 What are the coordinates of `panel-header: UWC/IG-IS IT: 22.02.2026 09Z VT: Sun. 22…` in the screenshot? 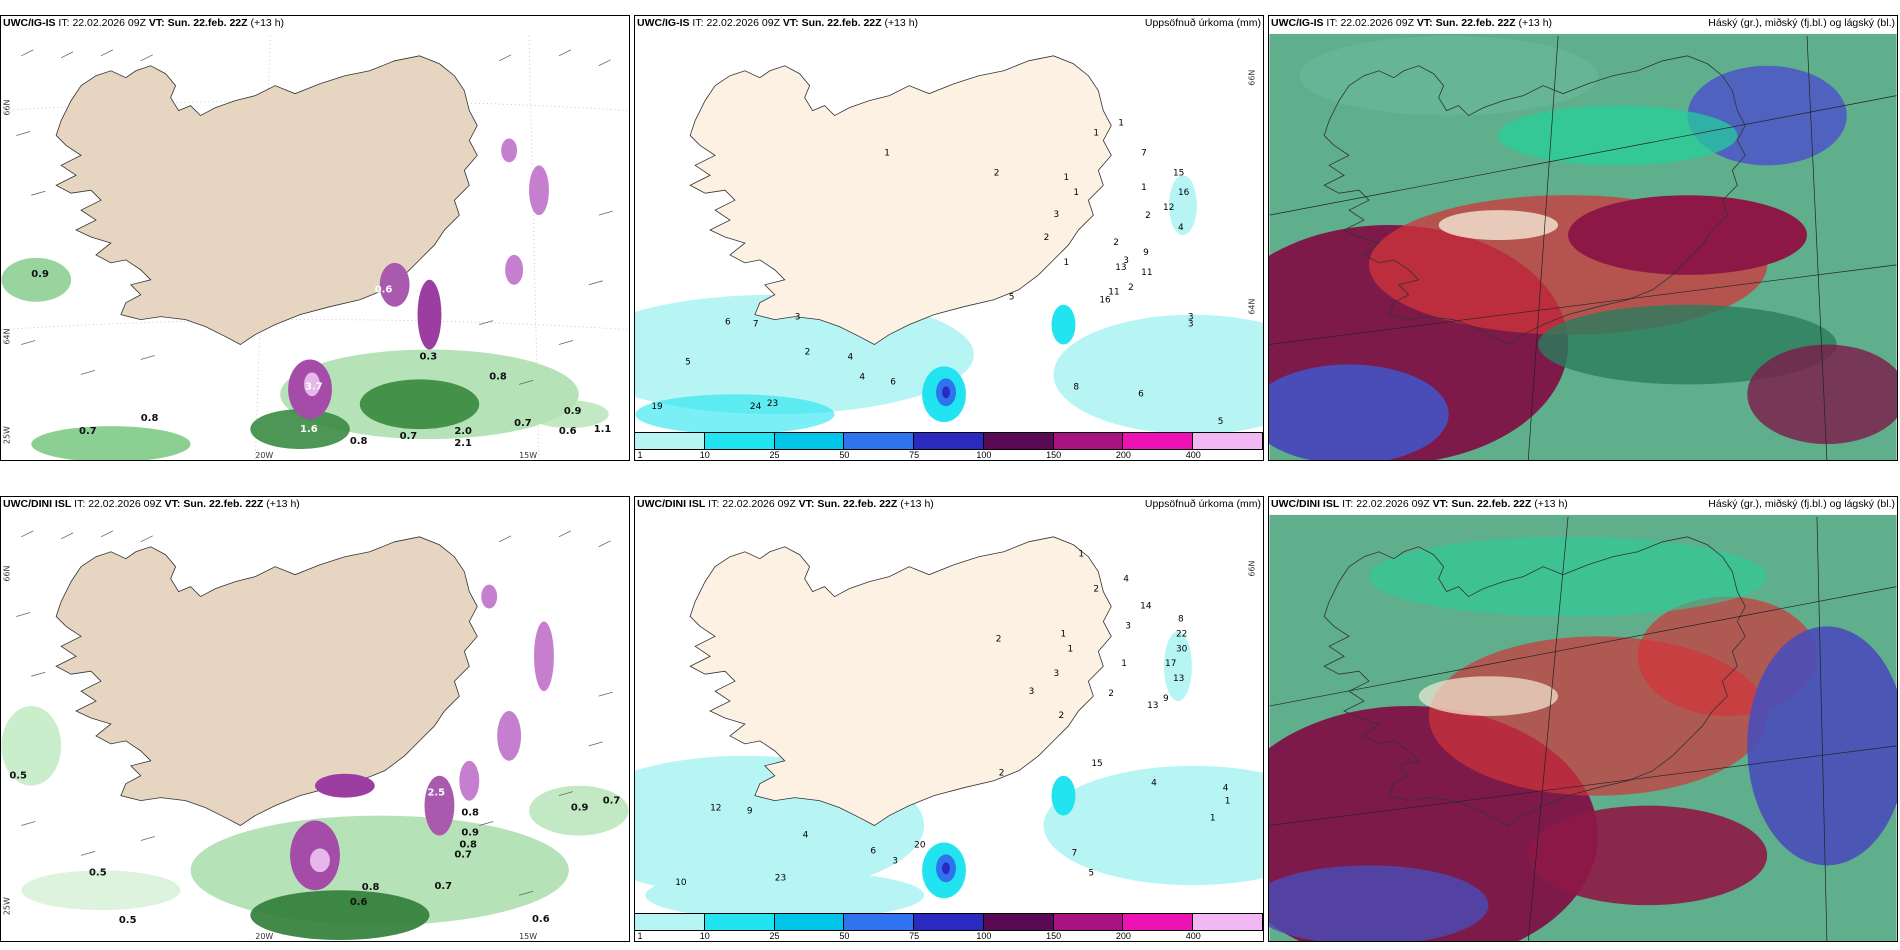 It's located at (315, 23).